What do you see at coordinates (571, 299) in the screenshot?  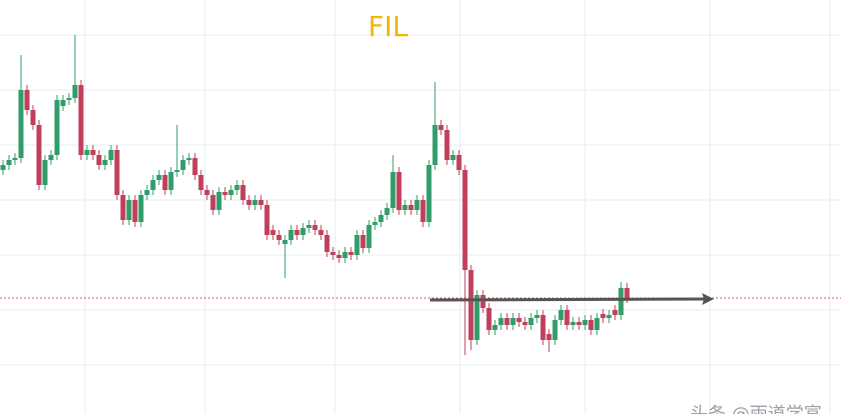 I see `arrow` at bounding box center [571, 299].